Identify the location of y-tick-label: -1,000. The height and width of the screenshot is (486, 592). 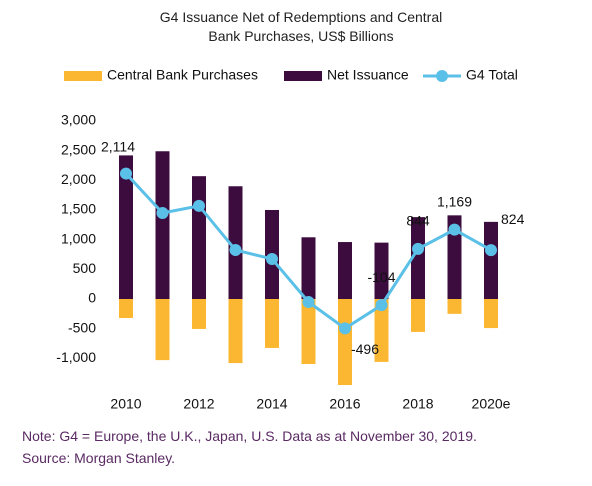
(76, 357).